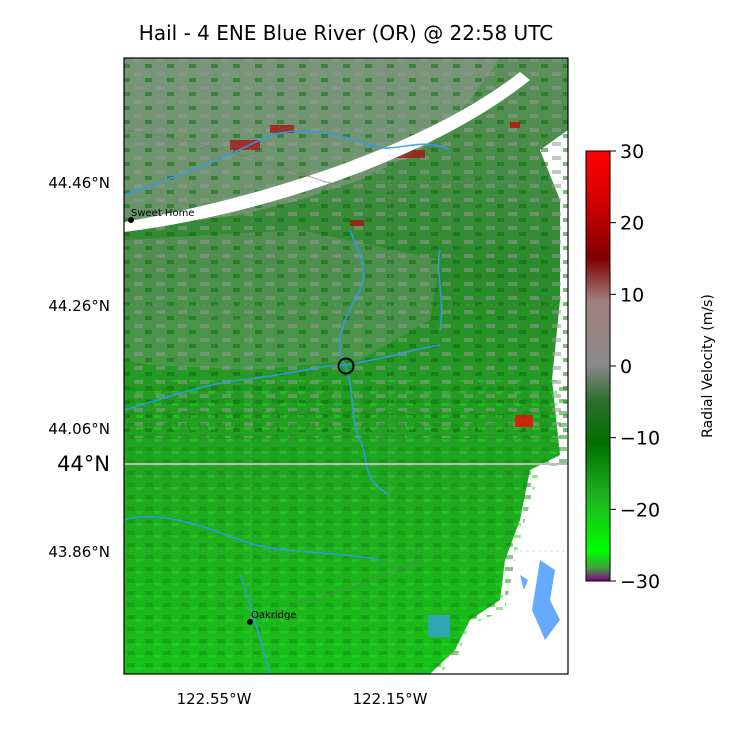  Describe the element at coordinates (640, 439) in the screenshot. I see `colorbar-tick-label: −10` at that location.